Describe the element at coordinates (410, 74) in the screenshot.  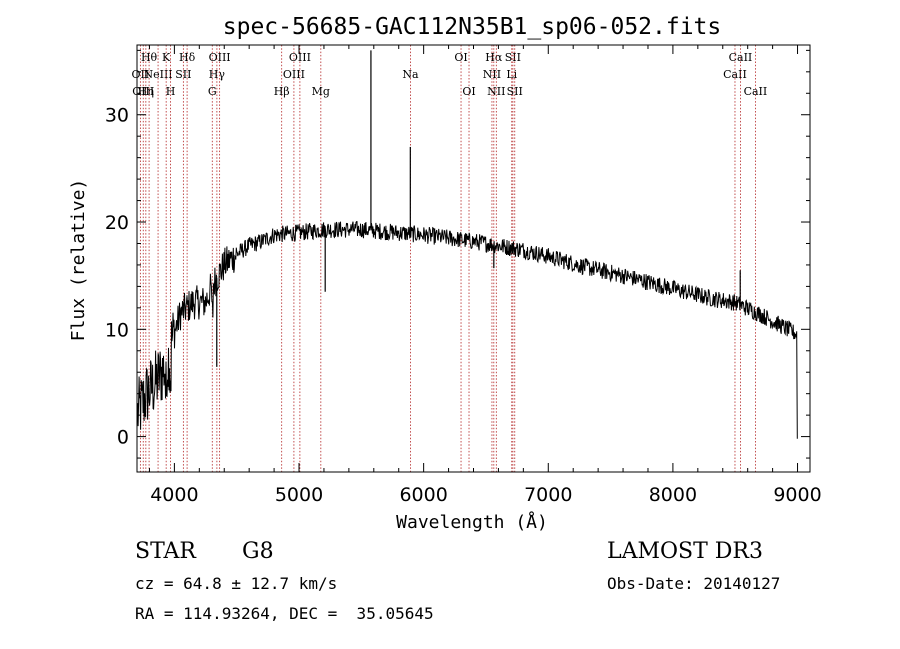
I see `line-label-16: Na` at that location.